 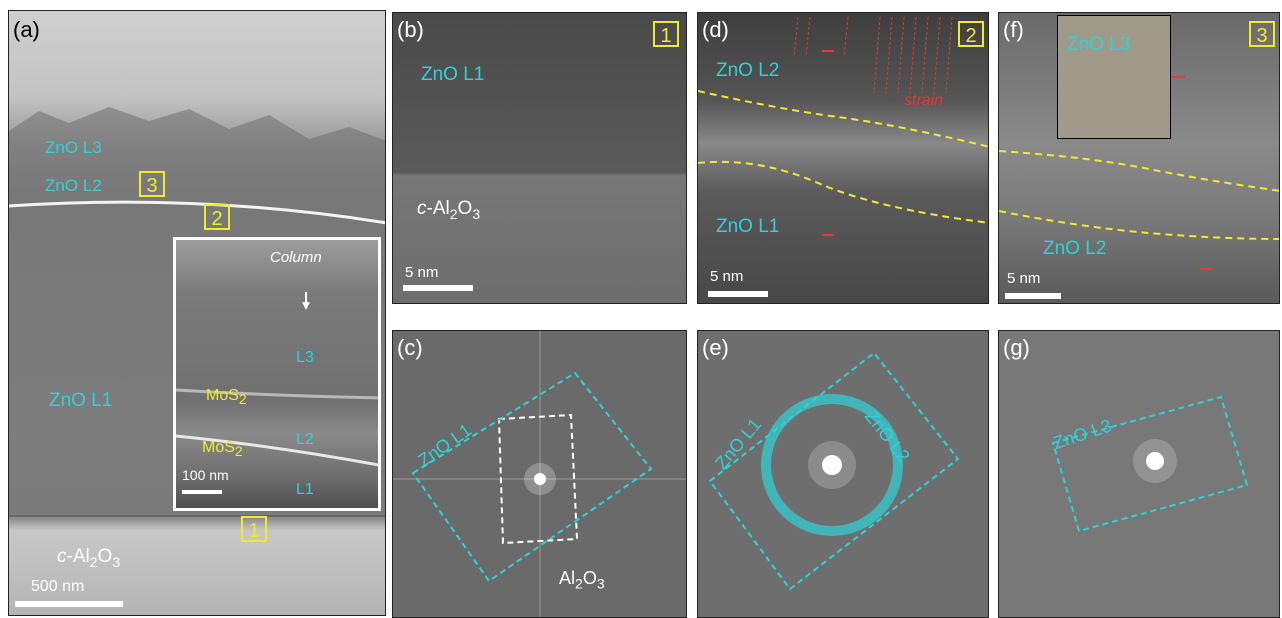 What do you see at coordinates (222, 449) in the screenshot?
I see `inset-mos2-lower-label: MoS2` at bounding box center [222, 449].